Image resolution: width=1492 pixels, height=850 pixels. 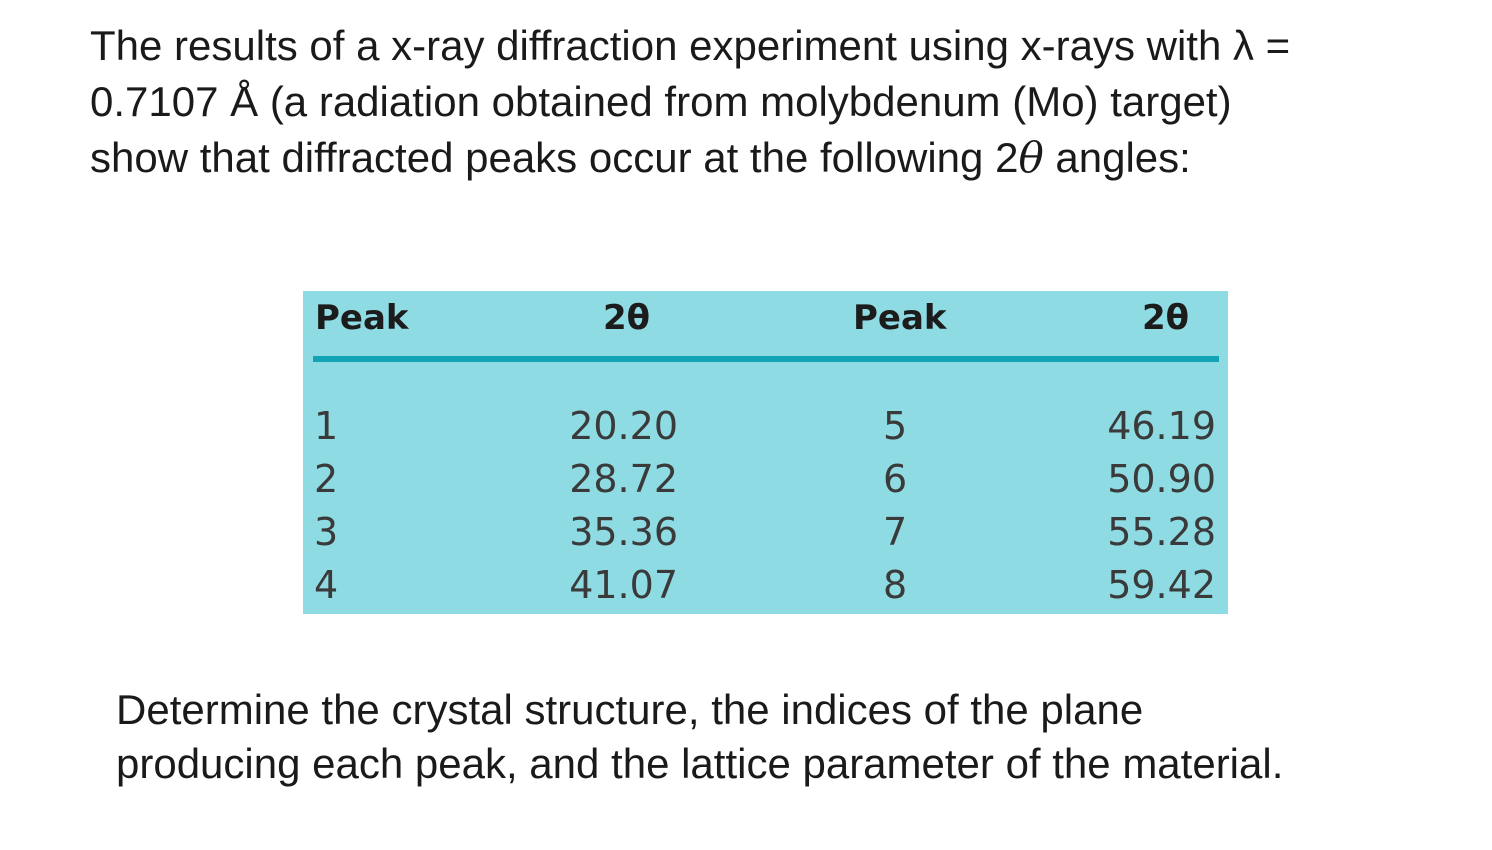 I want to click on table-cell-angle: 28.72, so click(x=623, y=479).